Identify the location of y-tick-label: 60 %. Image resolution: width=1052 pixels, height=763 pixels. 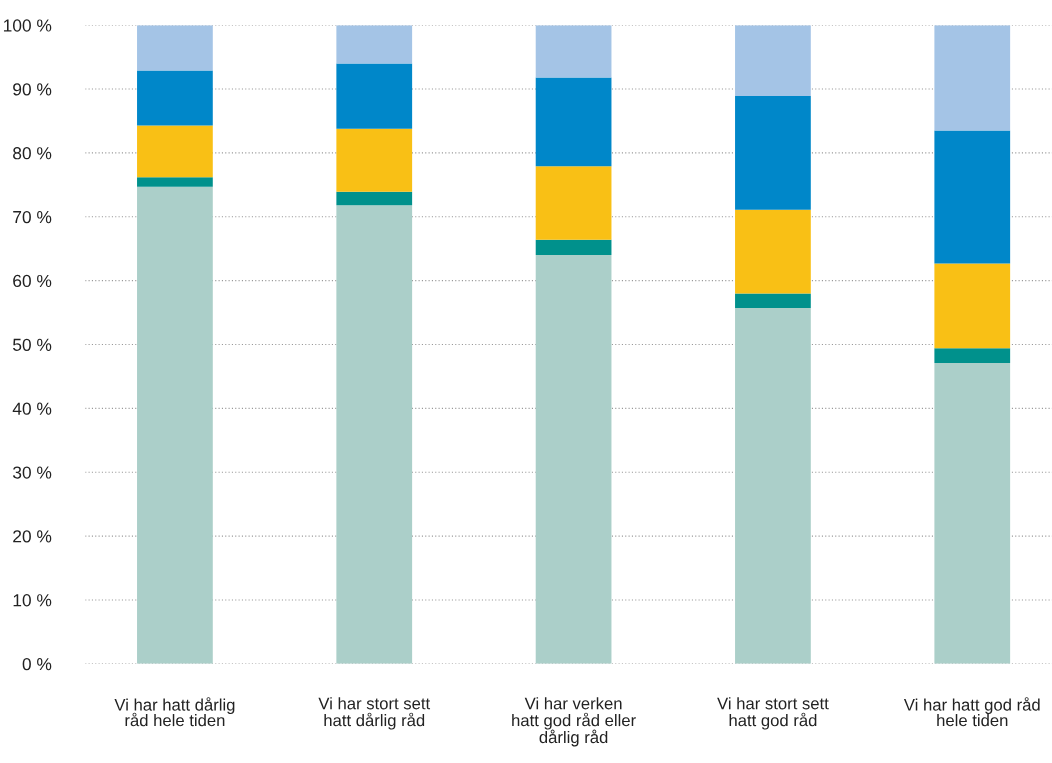
(32, 281).